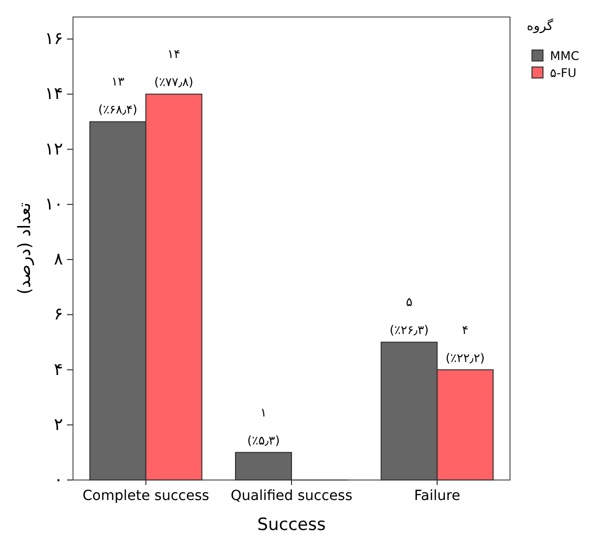  Describe the element at coordinates (118, 95) in the screenshot. I see `data-label: ۱۳ (٪۶۸٫۴)` at that location.